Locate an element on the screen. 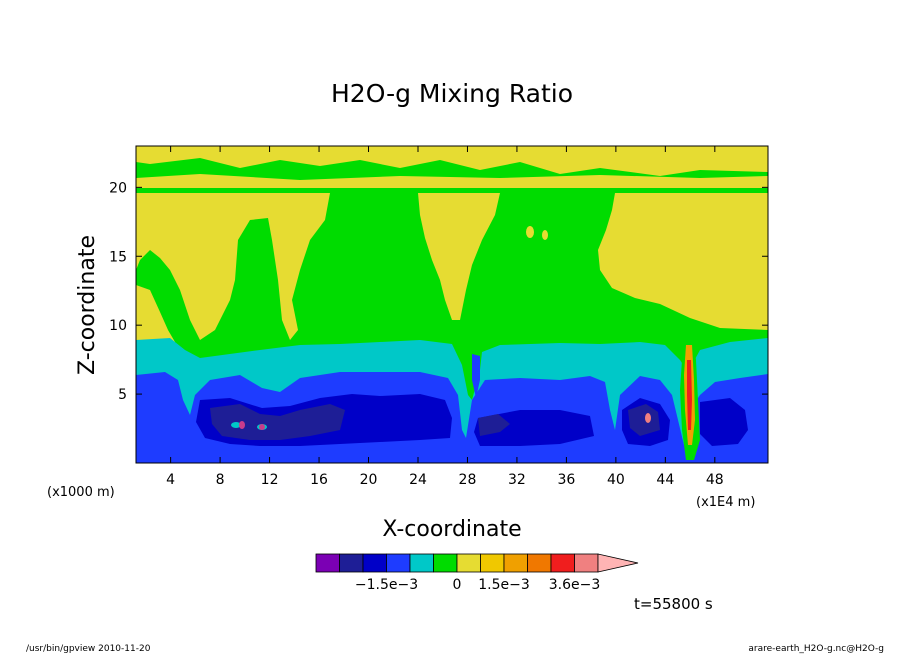 The width and height of the screenshot is (904, 654). rain-column-red is located at coordinates (689, 395).